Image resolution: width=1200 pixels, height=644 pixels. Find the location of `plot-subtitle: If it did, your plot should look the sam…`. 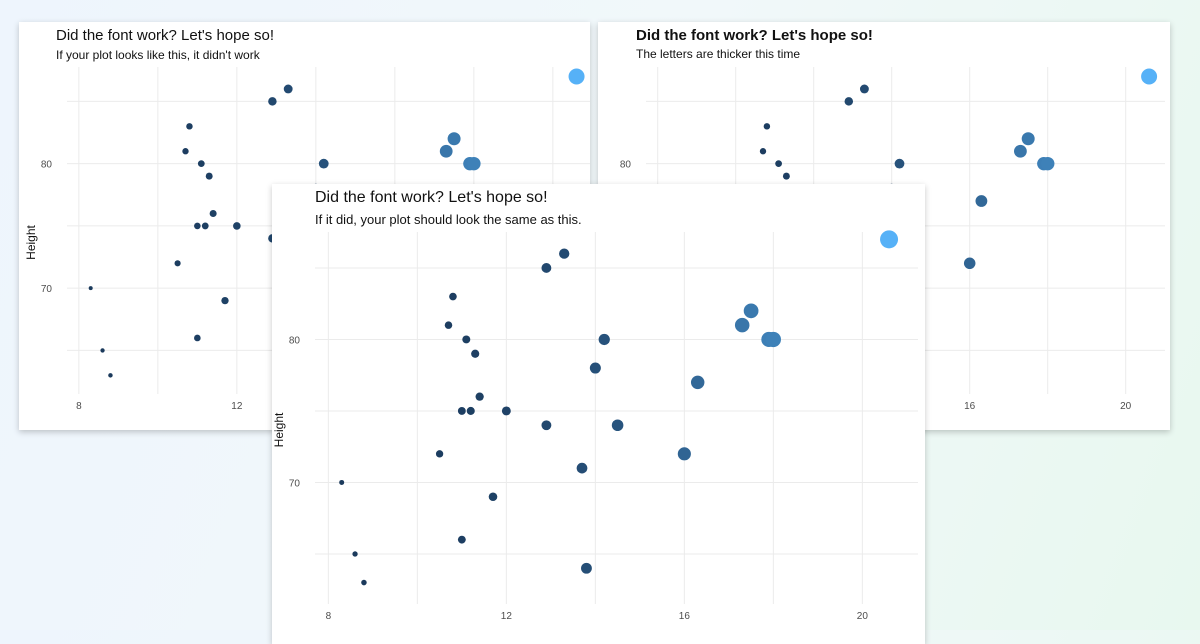

plot-subtitle: If it did, your plot should look the sam… is located at coordinates (448, 219).